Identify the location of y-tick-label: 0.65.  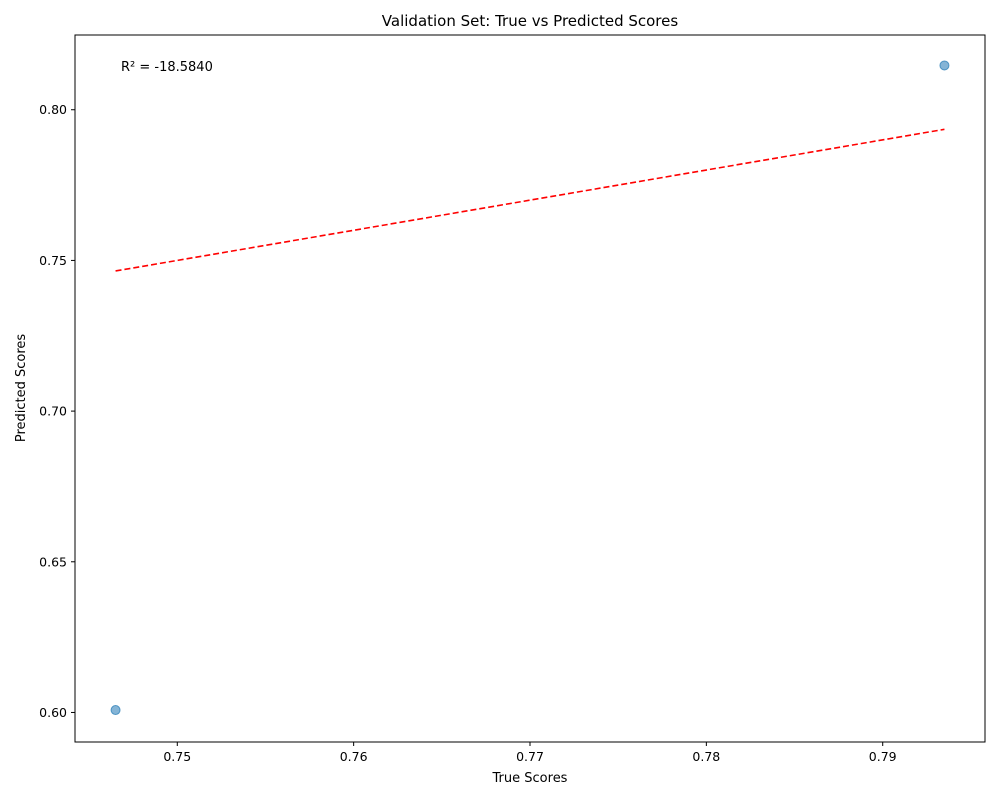
(53, 561).